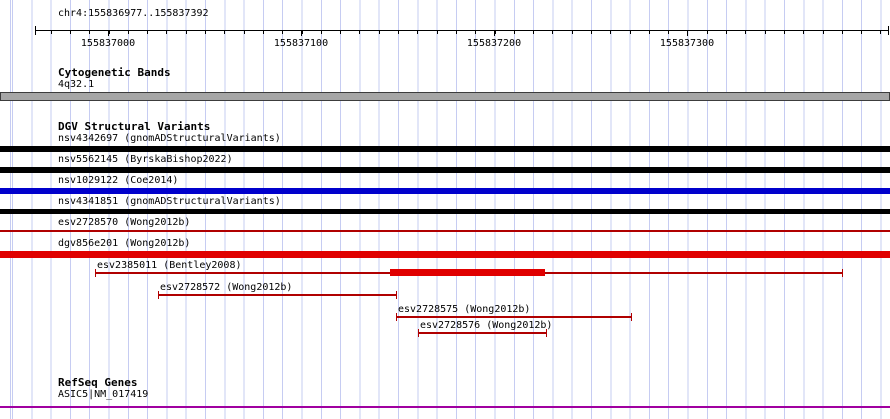 Image resolution: width=890 pixels, height=419 pixels. Describe the element at coordinates (445, 211) in the screenshot. I see `feature-nsv4341851` at that location.